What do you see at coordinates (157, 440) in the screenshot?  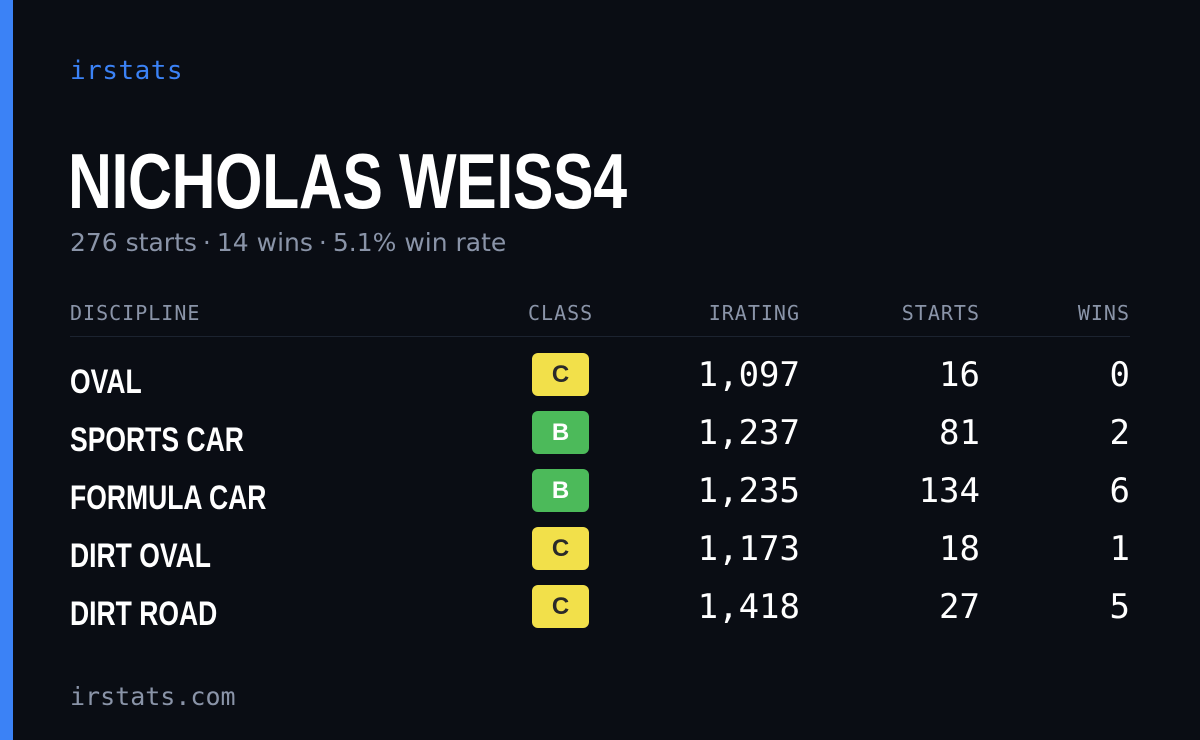 I see `discipline-name: SPORTS CAR` at bounding box center [157, 440].